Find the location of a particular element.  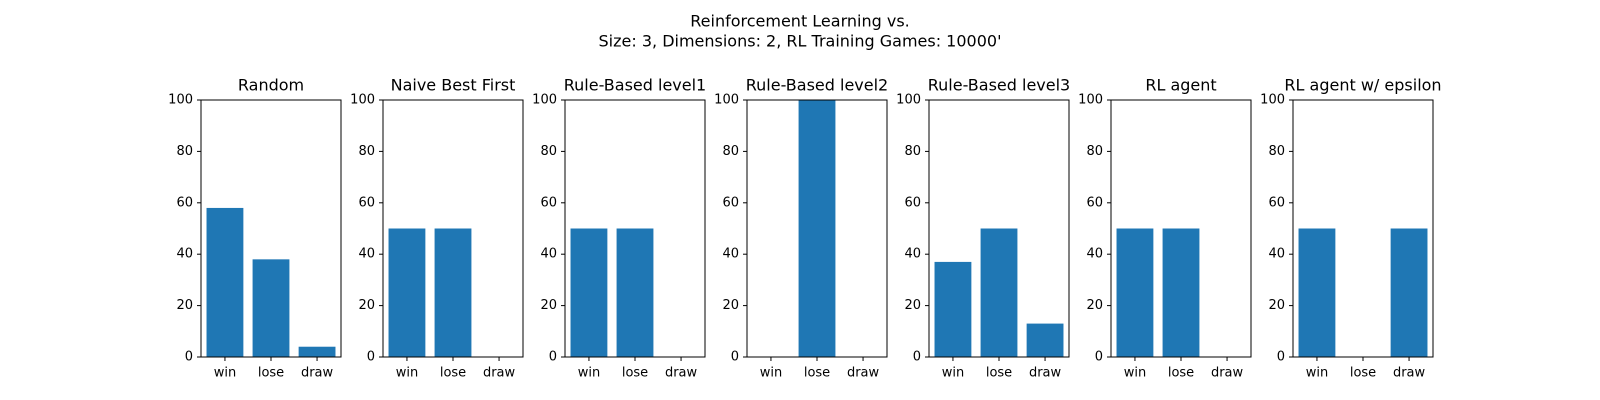

subplot-3: Rule-Based level1 0 20 40 60 80 100 win lose draw is located at coordinates (619, 228).